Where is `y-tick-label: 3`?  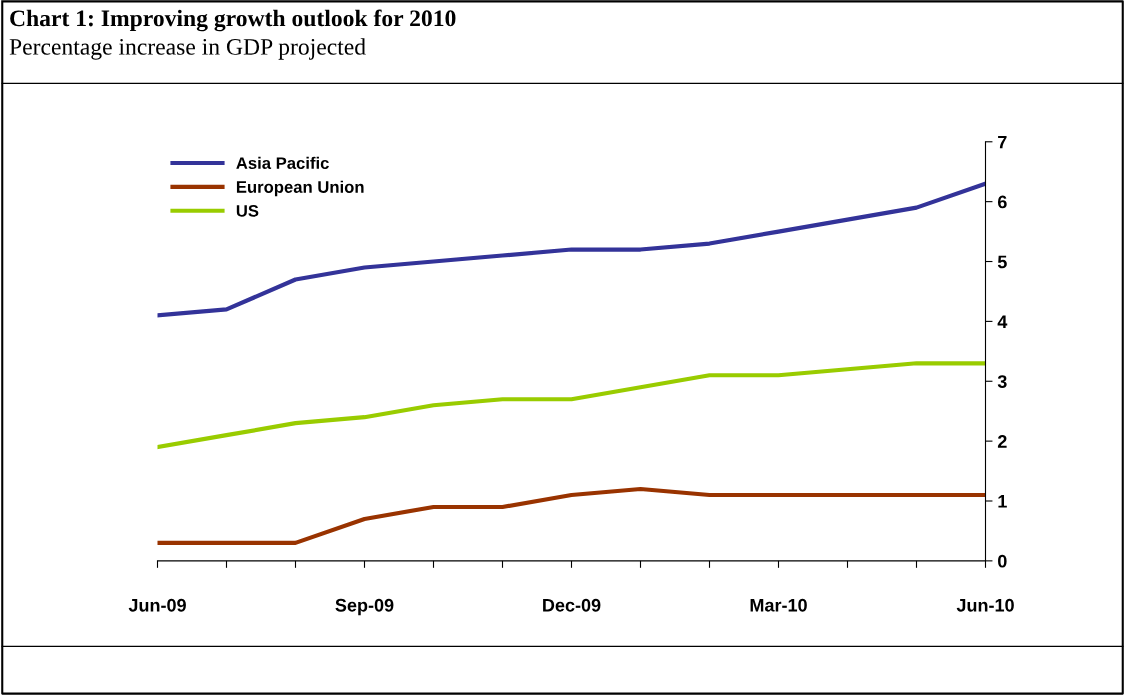
y-tick-label: 3 is located at coordinates (1002, 381).